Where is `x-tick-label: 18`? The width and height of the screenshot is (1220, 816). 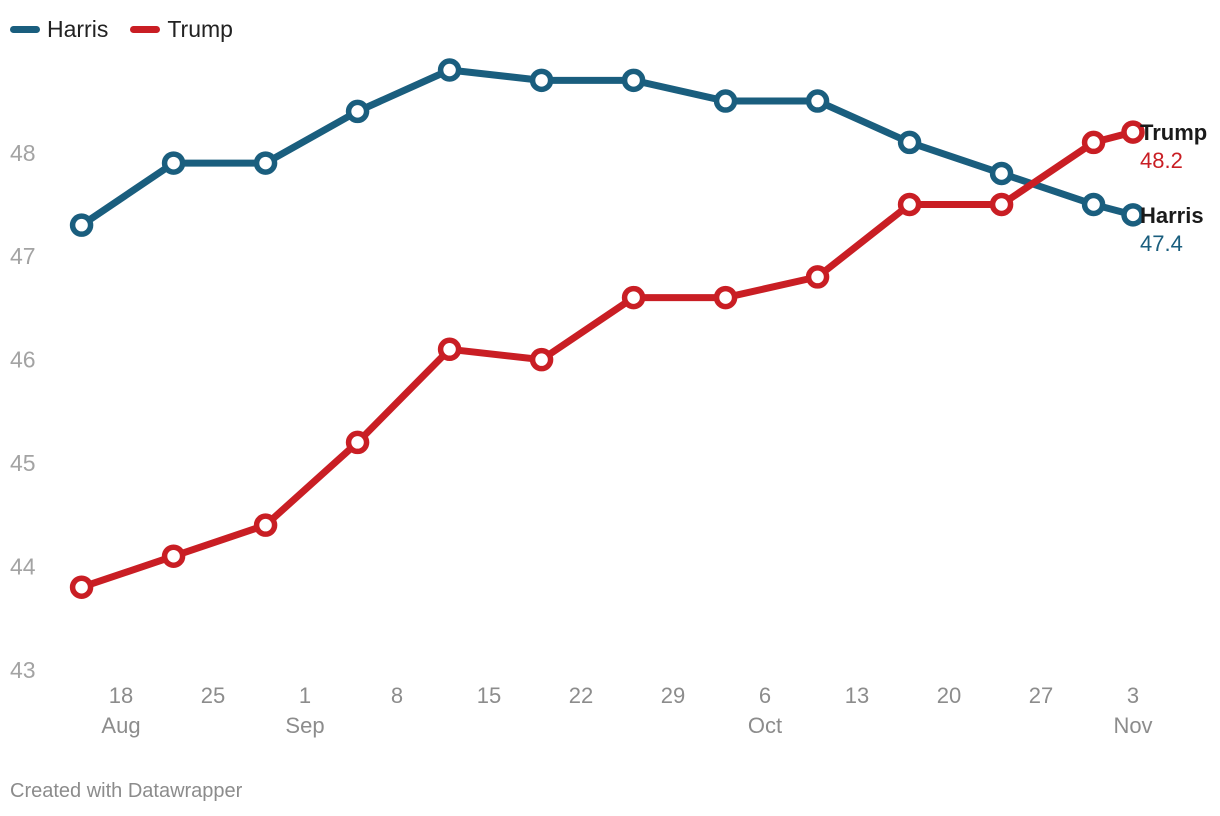
x-tick-label: 18 is located at coordinates (121, 695).